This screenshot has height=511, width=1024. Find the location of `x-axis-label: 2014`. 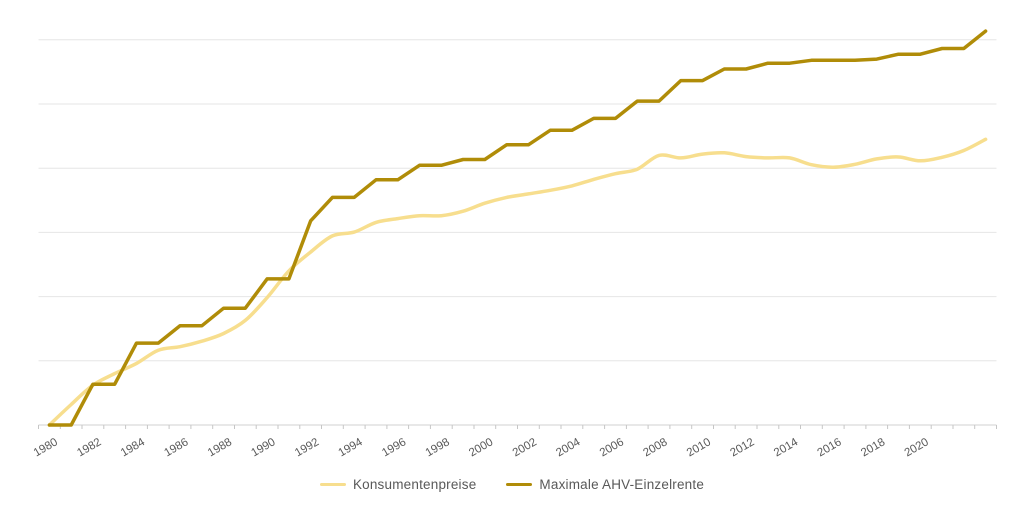

x-axis-label: 2014 is located at coordinates (786, 447).